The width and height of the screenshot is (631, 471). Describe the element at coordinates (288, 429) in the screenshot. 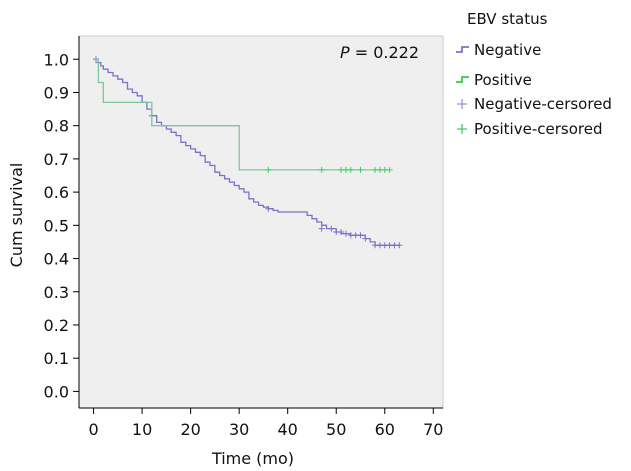

I see `x-tick-label: 40` at that location.